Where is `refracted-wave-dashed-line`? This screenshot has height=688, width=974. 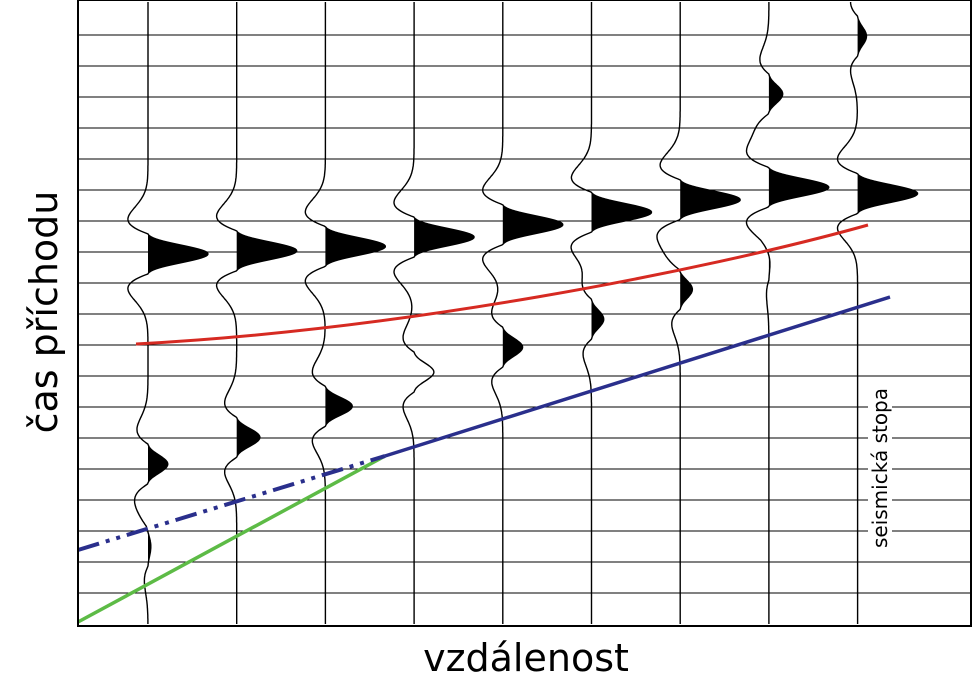 refracted-wave-dashed-line is located at coordinates (231, 503).